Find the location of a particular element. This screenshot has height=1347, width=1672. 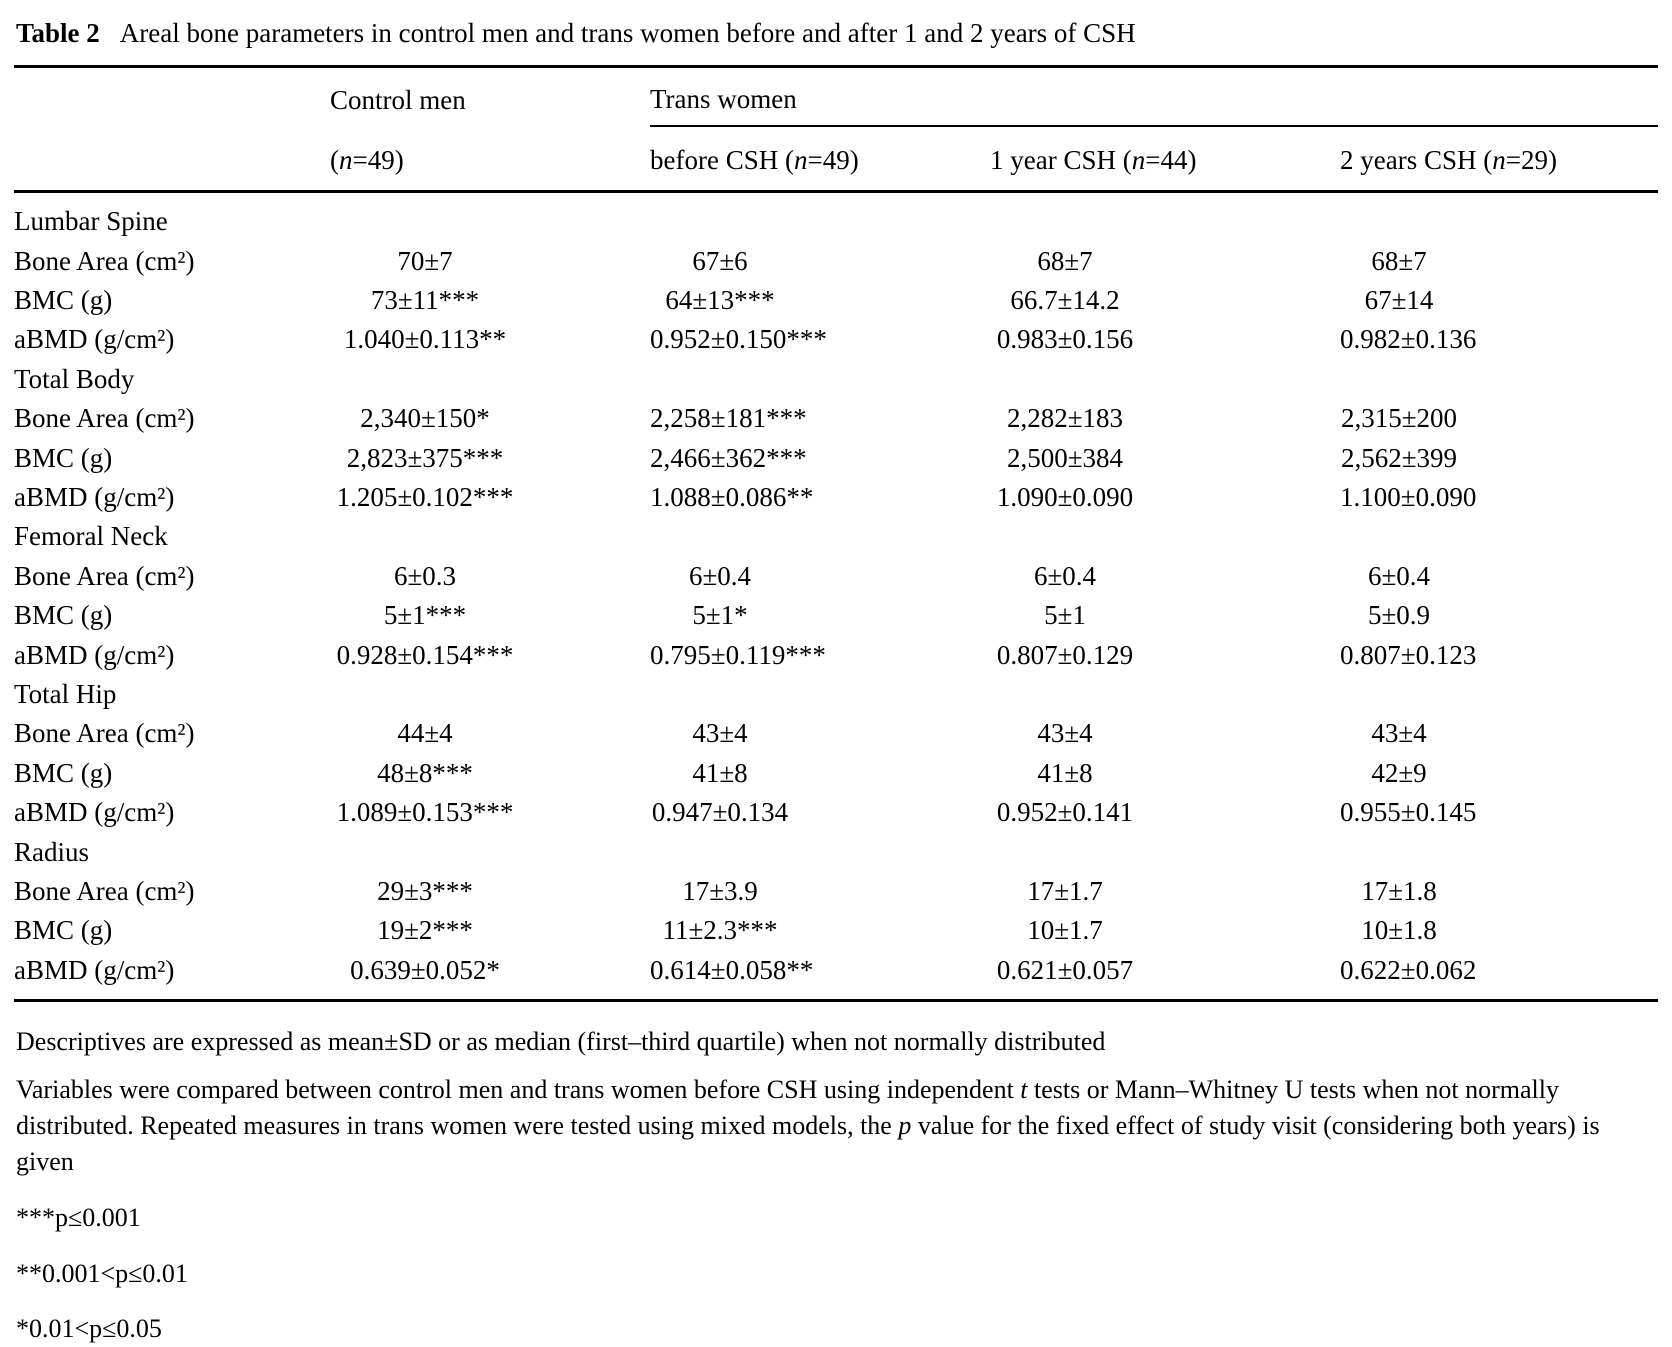

cell-2years-csh: 6±0.4 is located at coordinates (1399, 575).